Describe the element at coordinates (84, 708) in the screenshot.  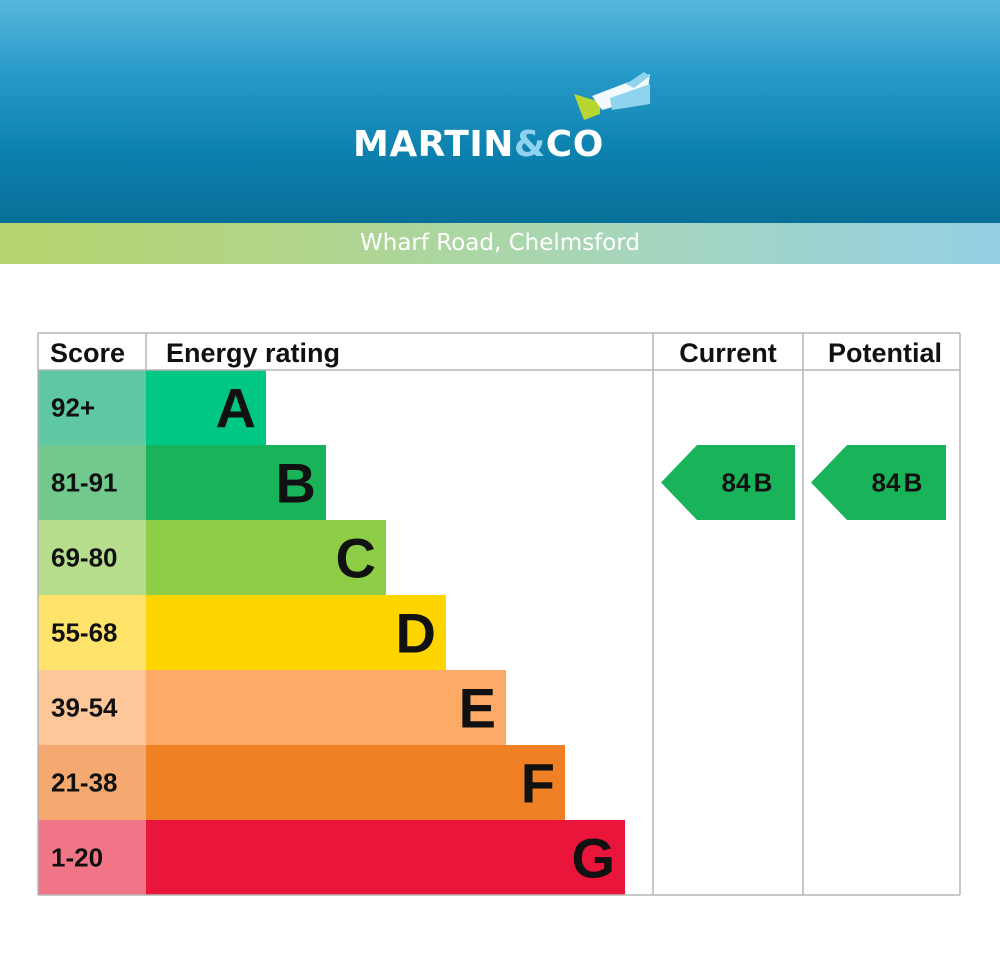
I see `score-label-e: 39-54` at that location.